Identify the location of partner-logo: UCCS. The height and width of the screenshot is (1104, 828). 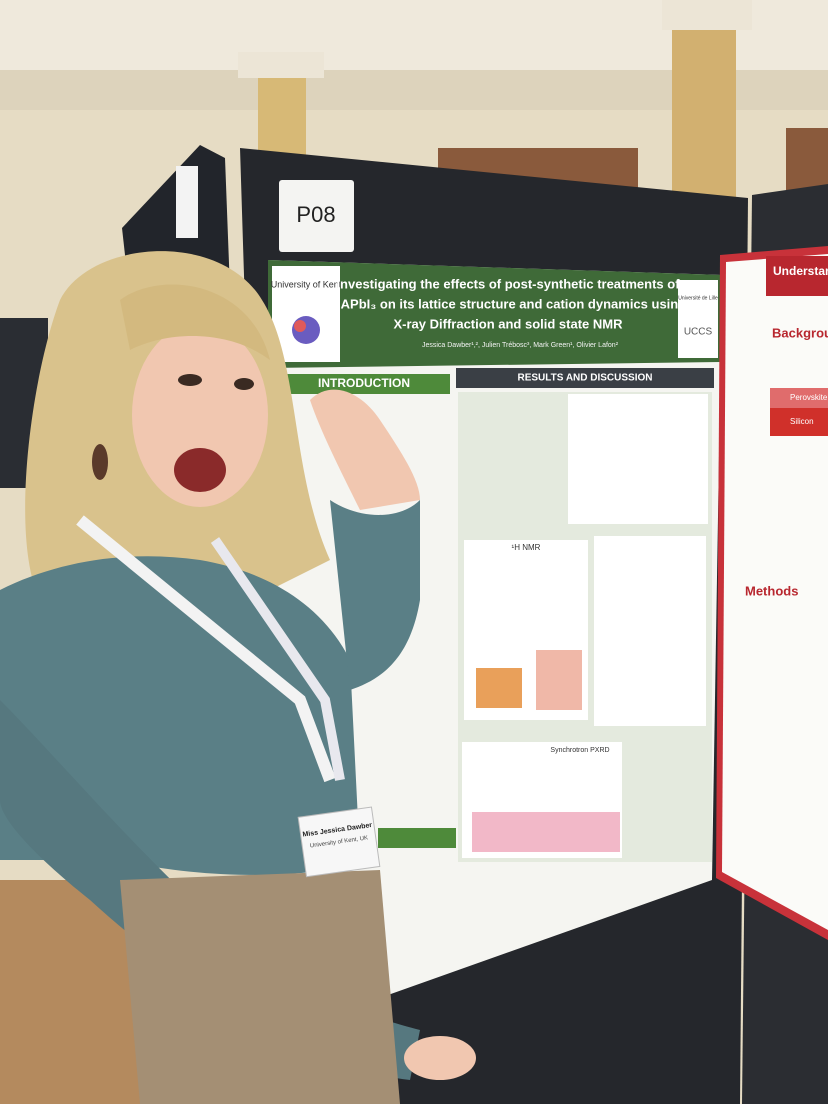
(698, 332).